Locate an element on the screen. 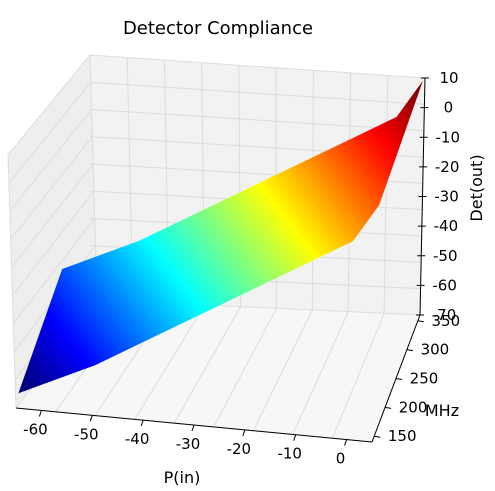  z-axis-label: Det(out) is located at coordinates (476, 187).